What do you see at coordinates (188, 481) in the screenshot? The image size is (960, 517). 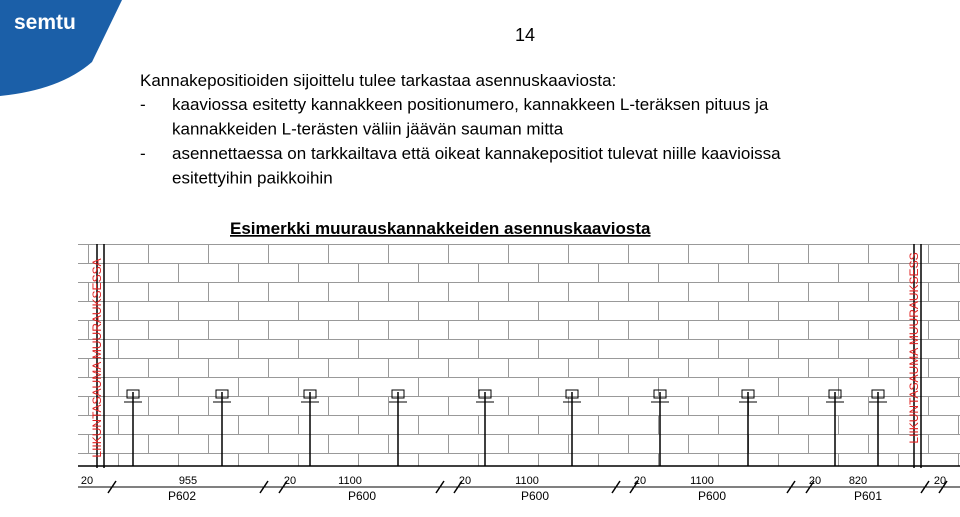 I see `dimension-label: 955` at bounding box center [188, 481].